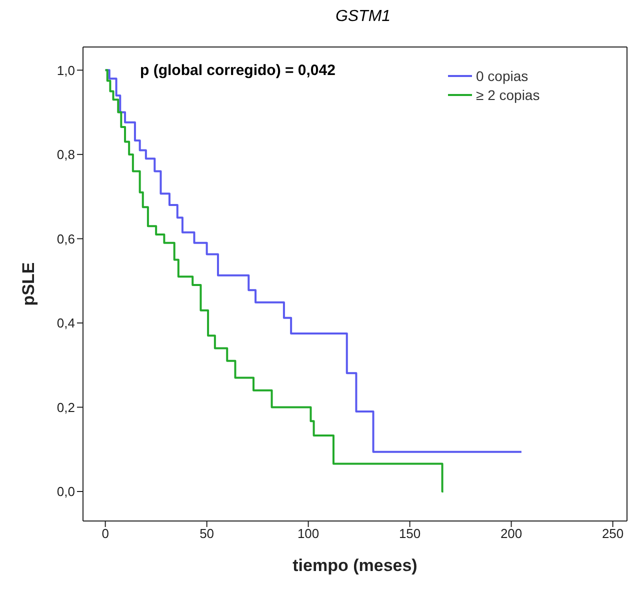 The width and height of the screenshot is (636, 601). Describe the element at coordinates (65, 238) in the screenshot. I see `y-tick-label: 0,6` at that location.